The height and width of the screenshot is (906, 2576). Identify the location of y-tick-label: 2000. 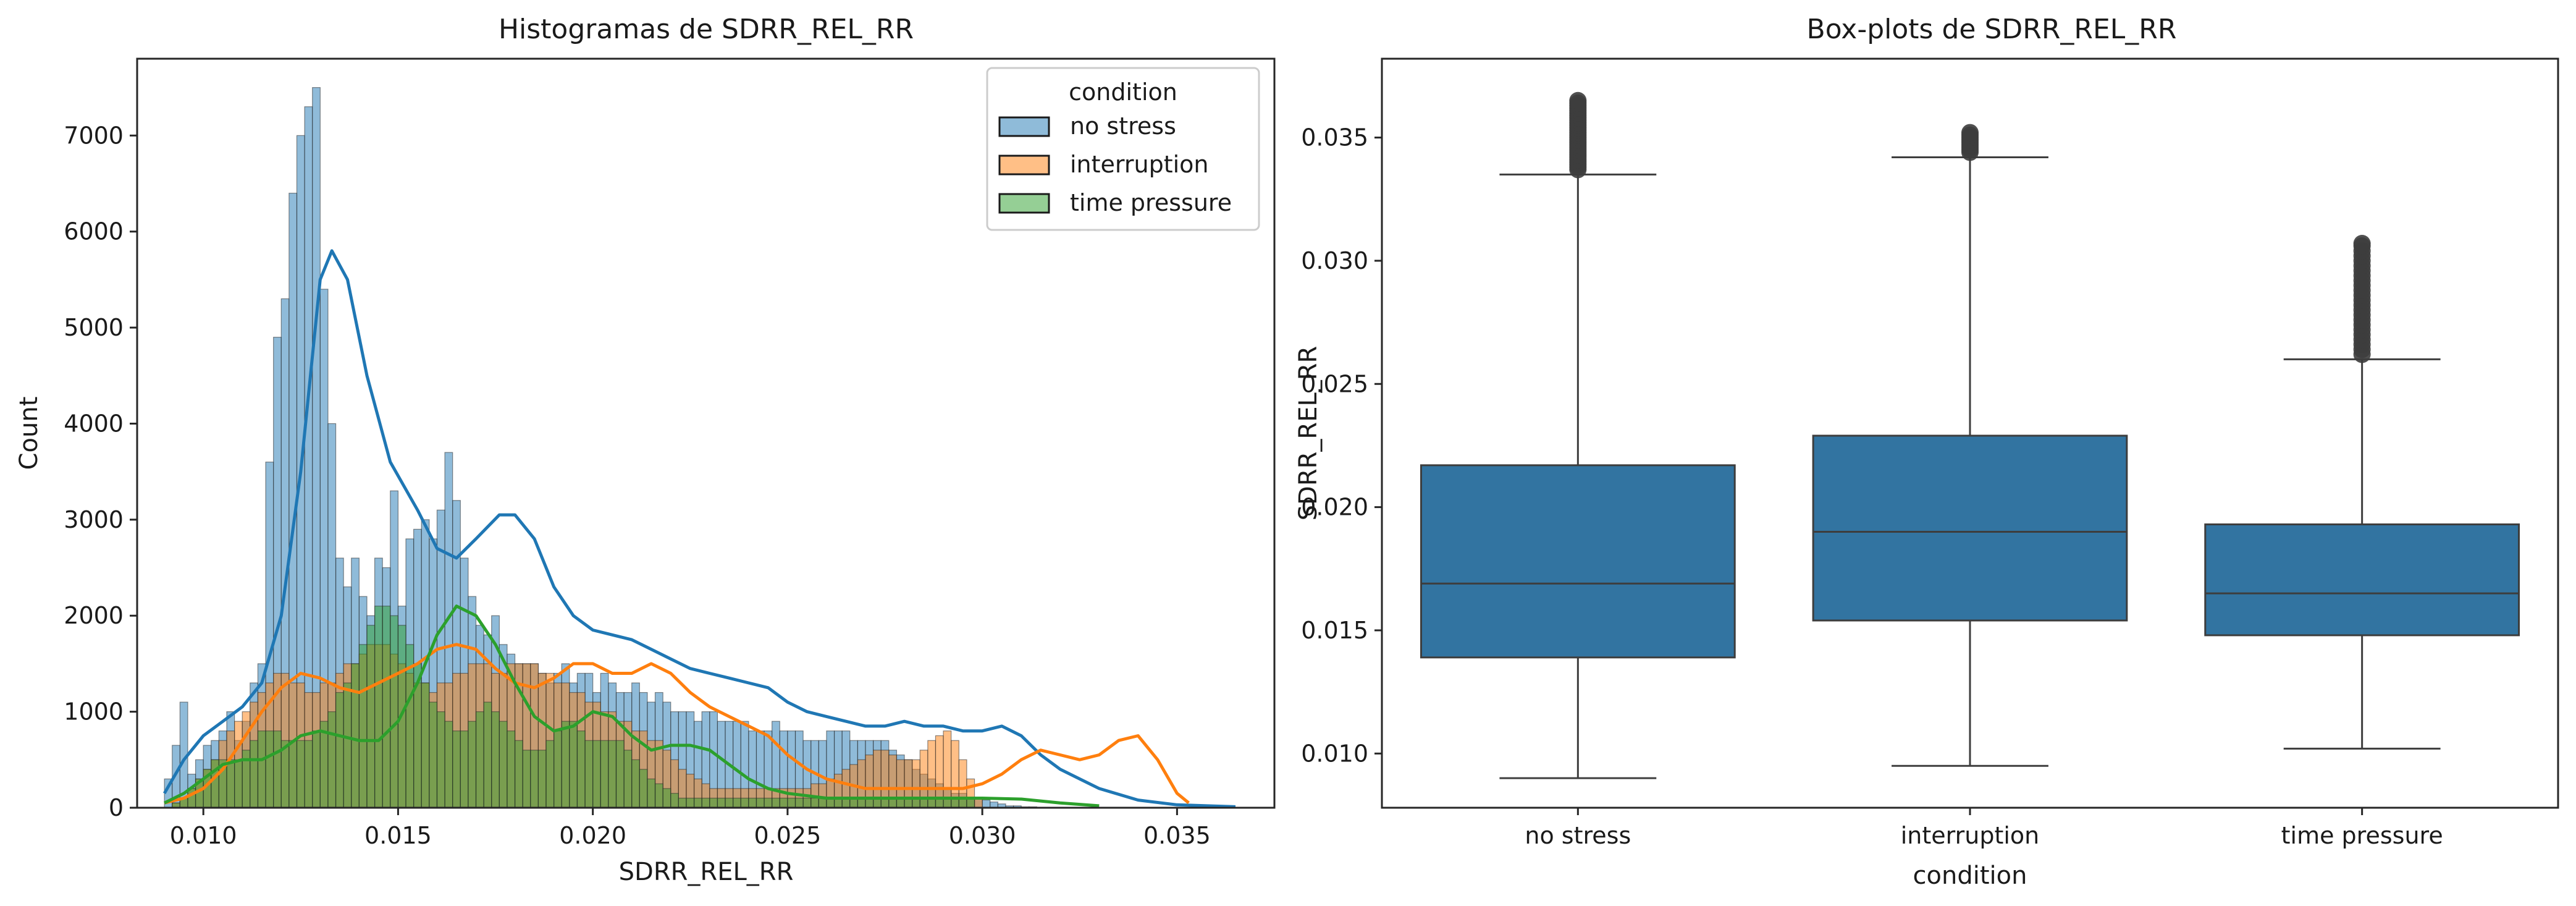
(94, 615).